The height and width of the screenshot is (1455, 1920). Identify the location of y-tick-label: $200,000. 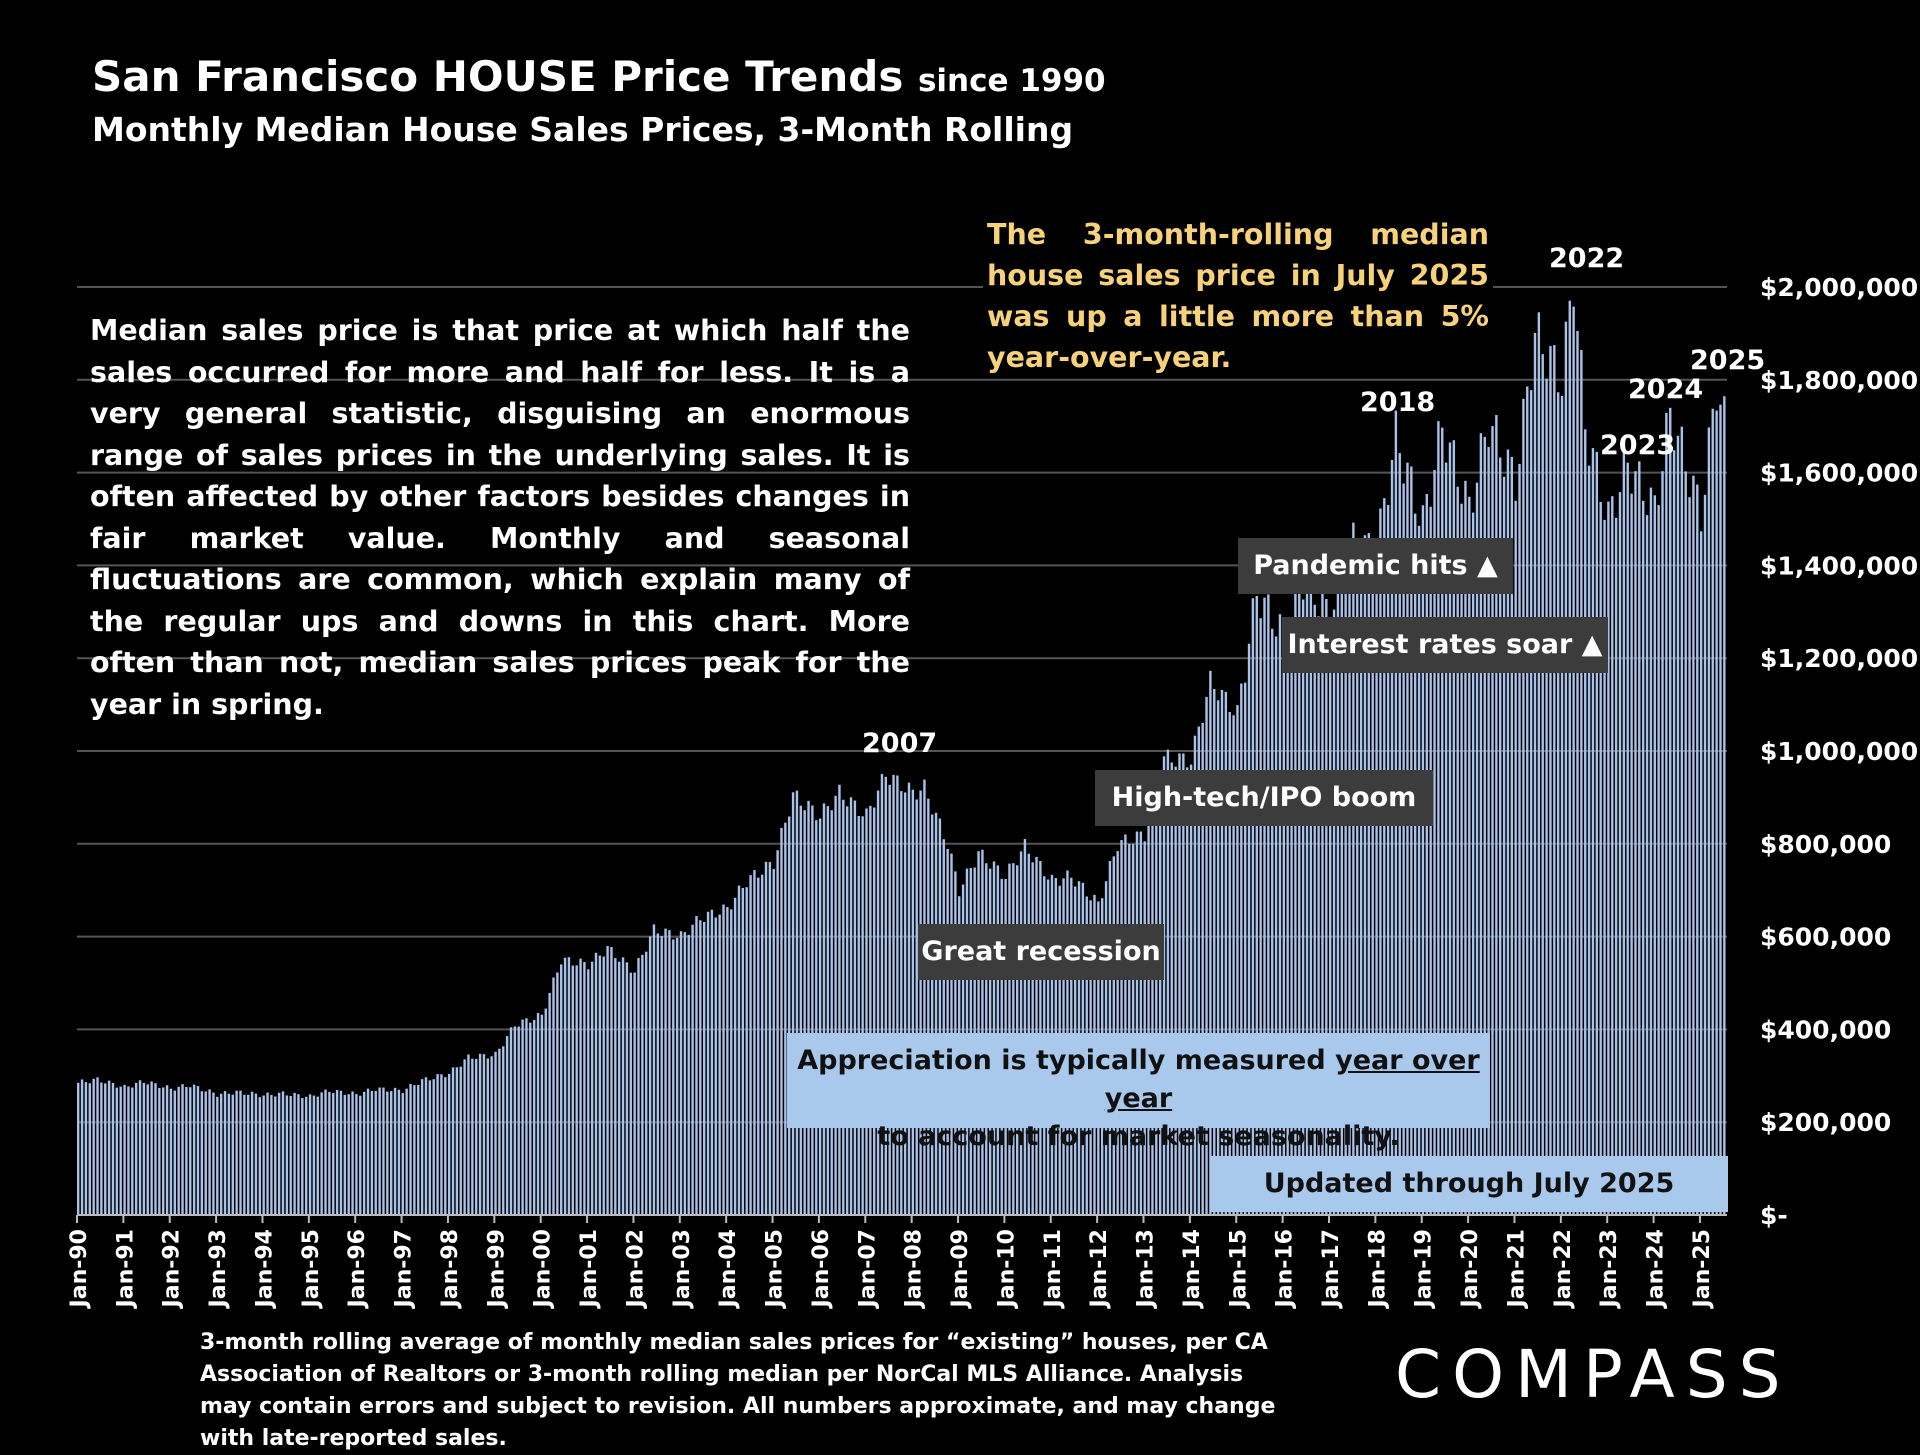
(1825, 1122).